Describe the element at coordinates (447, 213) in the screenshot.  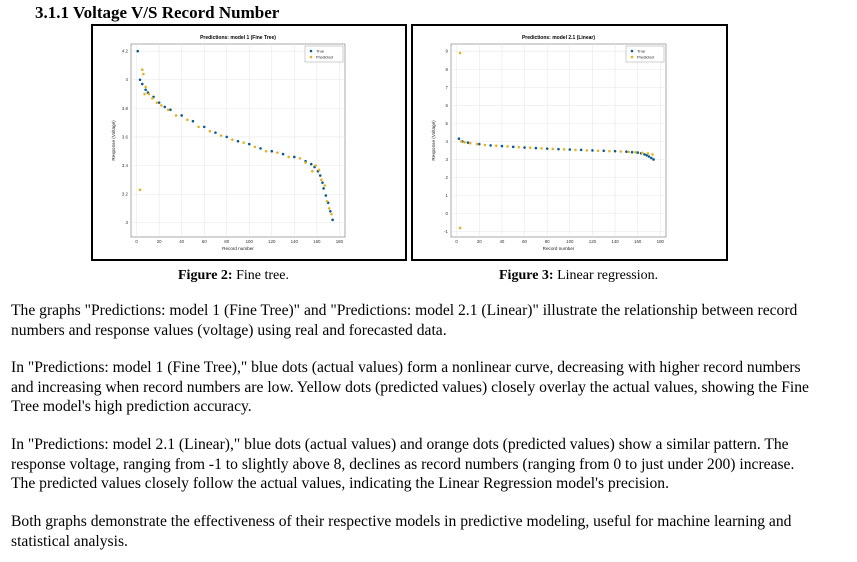
I see `linear-y-tick-label: 0` at that location.